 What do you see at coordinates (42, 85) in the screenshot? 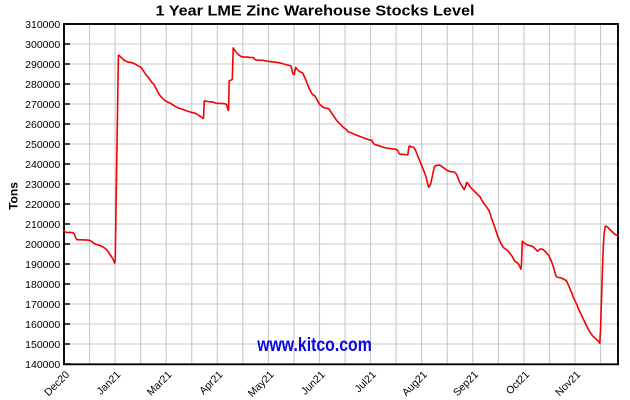
I see `svg-text: 280000` at bounding box center [42, 85].